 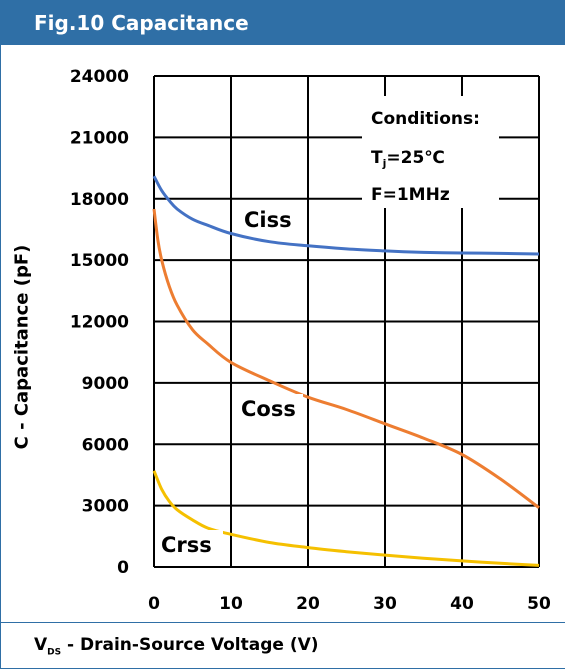 I want to click on x-tick-labels: 0 10 20 30 40 50, so click(x=349, y=604).